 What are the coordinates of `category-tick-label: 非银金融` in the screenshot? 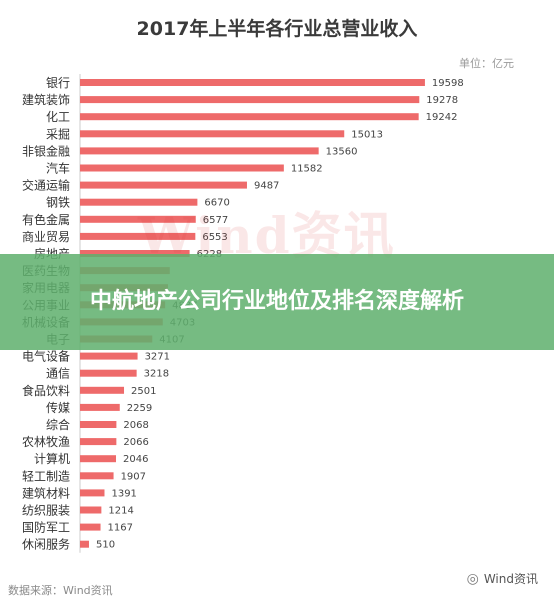 It's located at (46, 150).